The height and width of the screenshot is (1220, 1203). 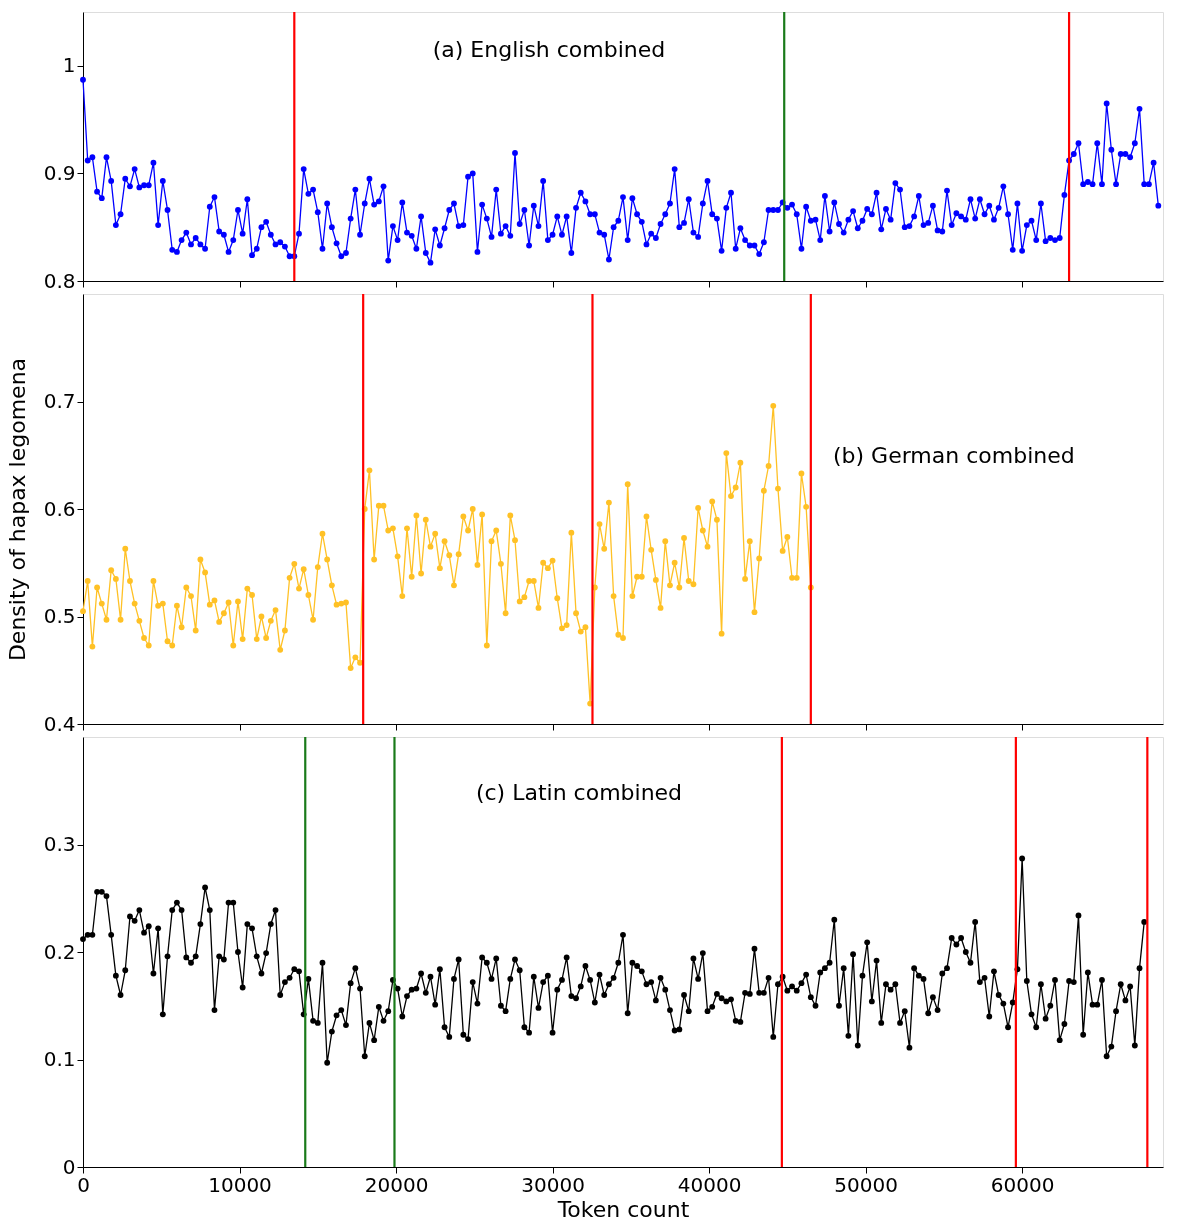 I want to click on y-tick-label: 0.1, so click(x=59, y=1059).